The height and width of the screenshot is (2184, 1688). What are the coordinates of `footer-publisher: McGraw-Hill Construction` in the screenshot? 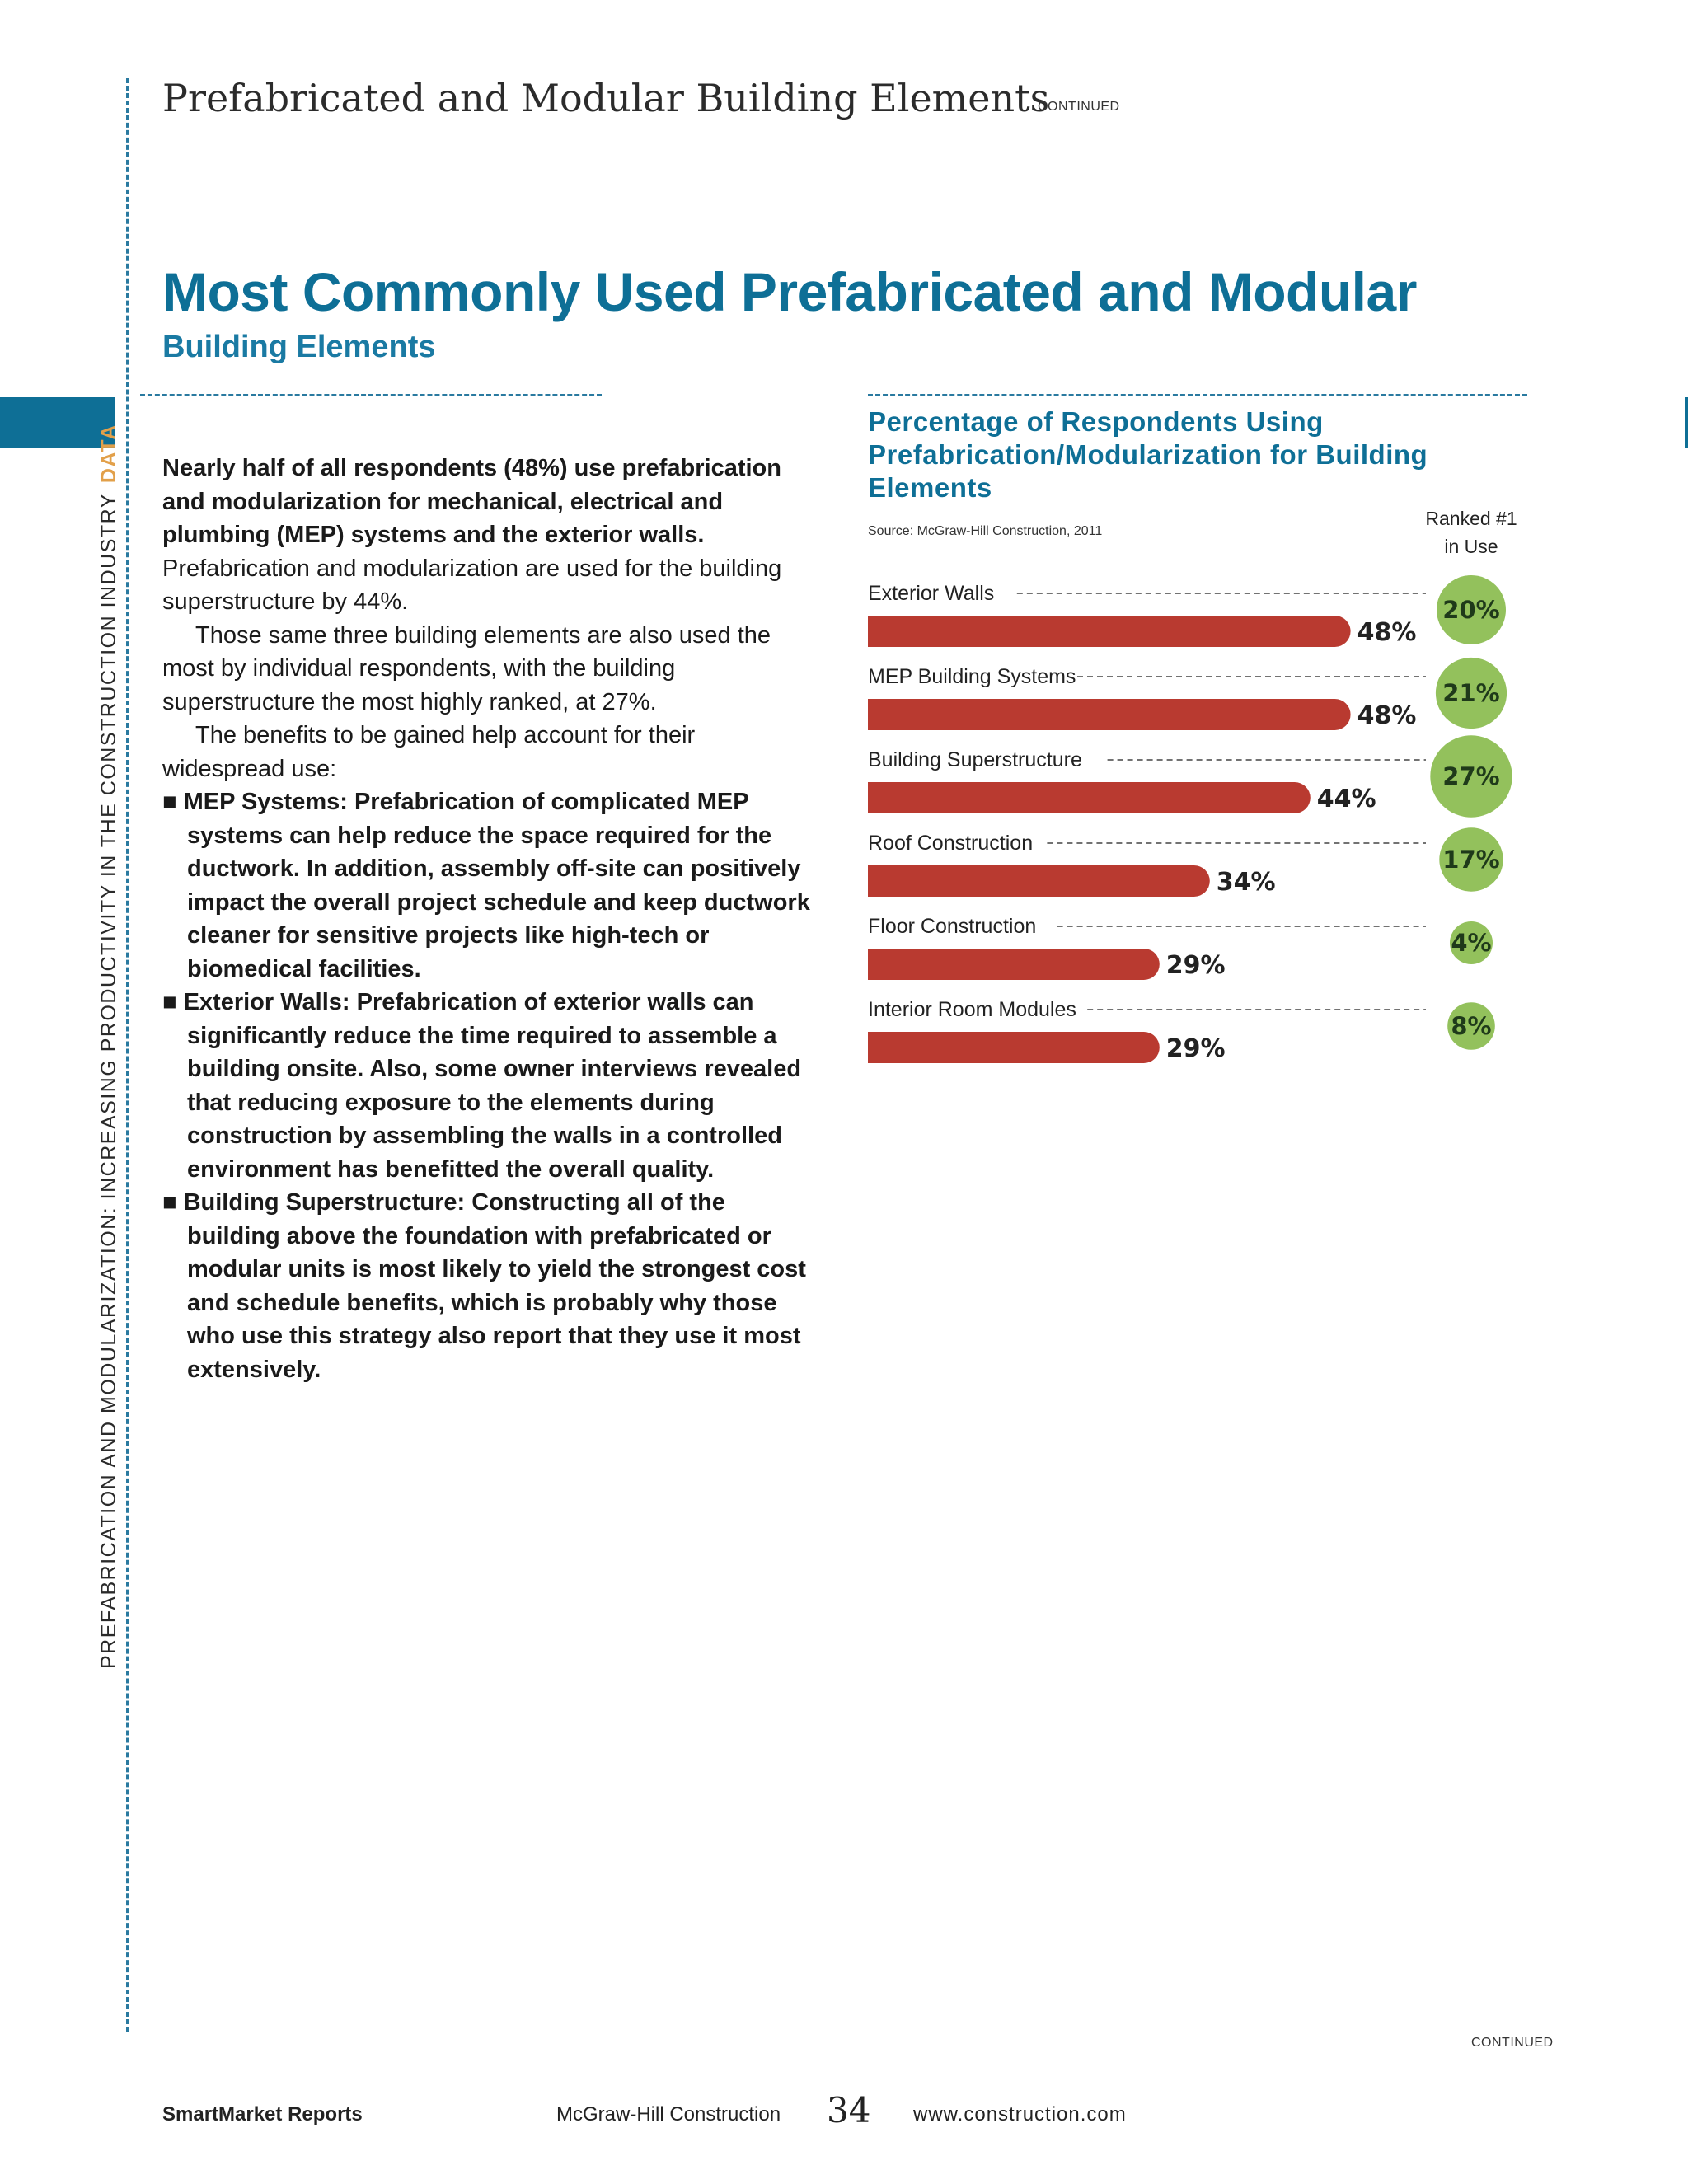 It's located at (669, 2114).